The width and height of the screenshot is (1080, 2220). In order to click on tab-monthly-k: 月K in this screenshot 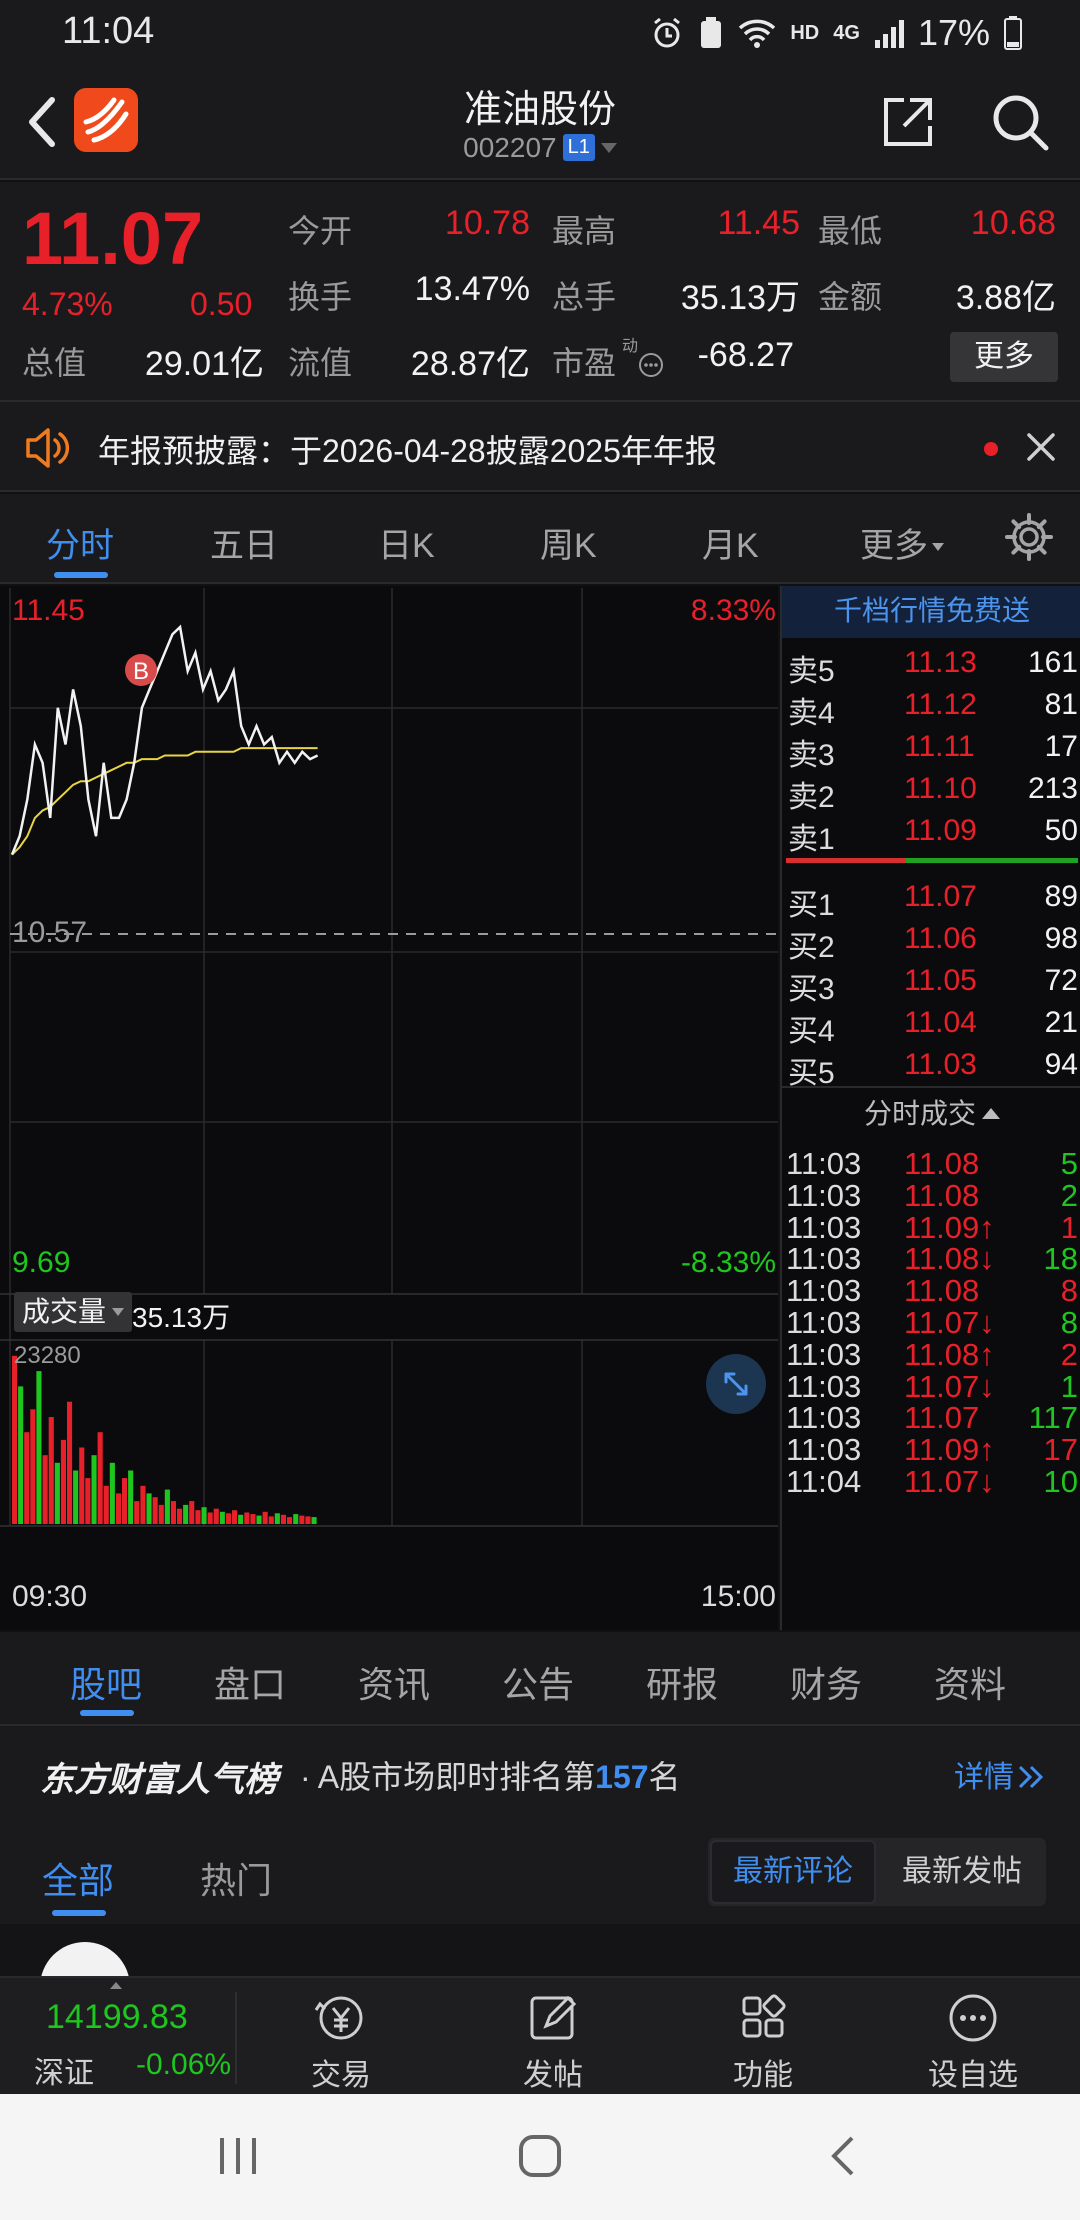, I will do `click(730, 546)`.